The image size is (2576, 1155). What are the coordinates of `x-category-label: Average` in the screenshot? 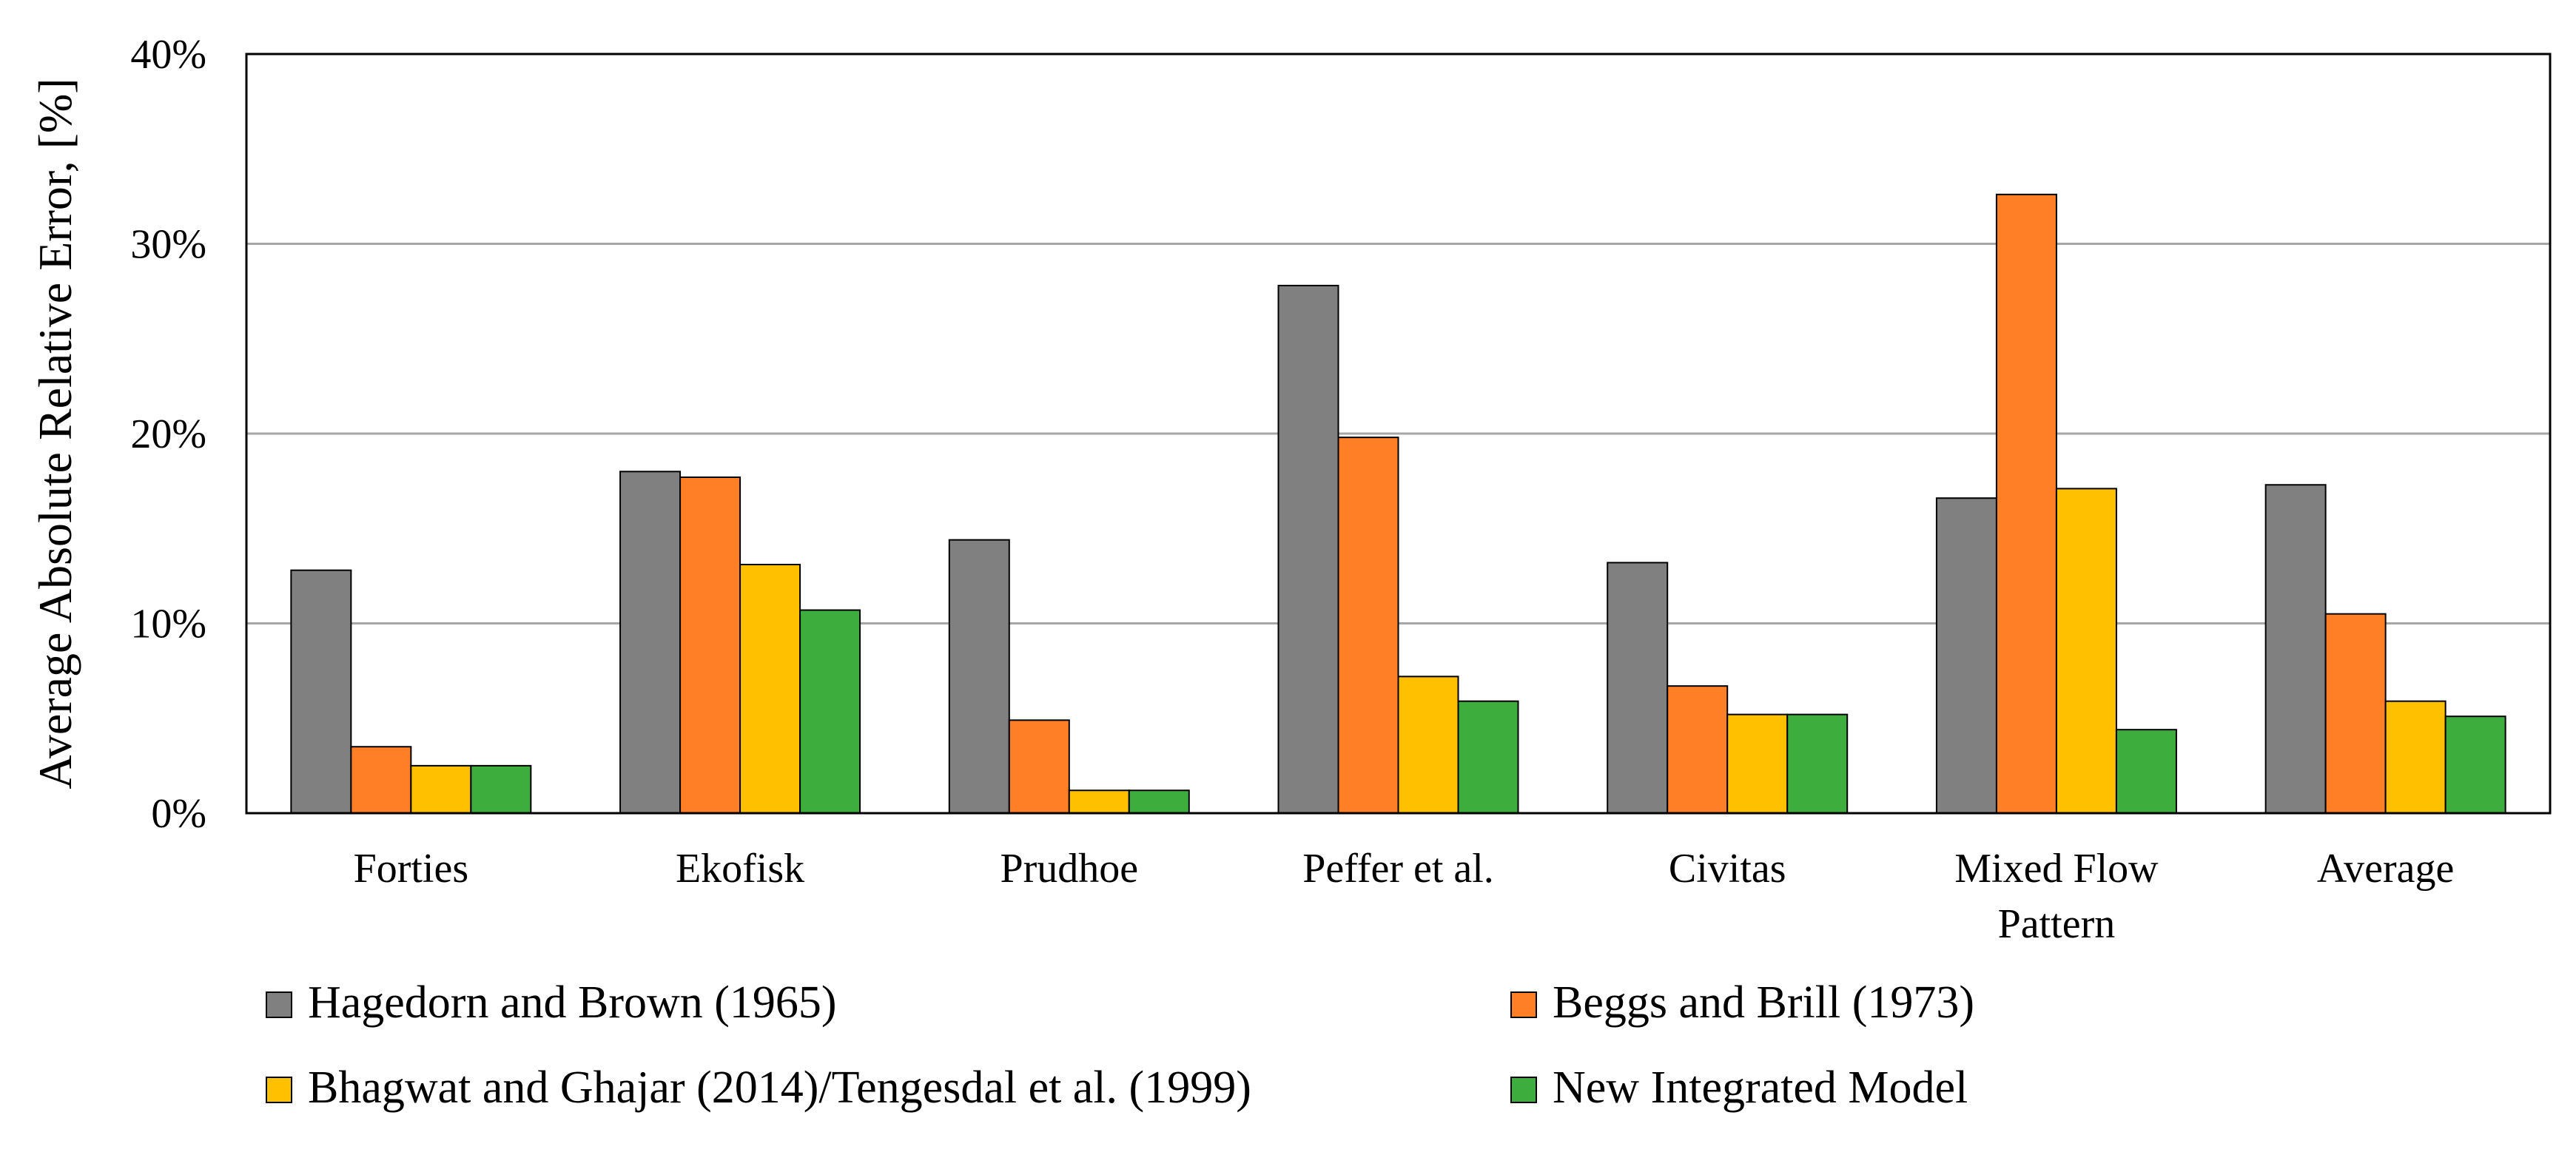 It's located at (2386, 869).